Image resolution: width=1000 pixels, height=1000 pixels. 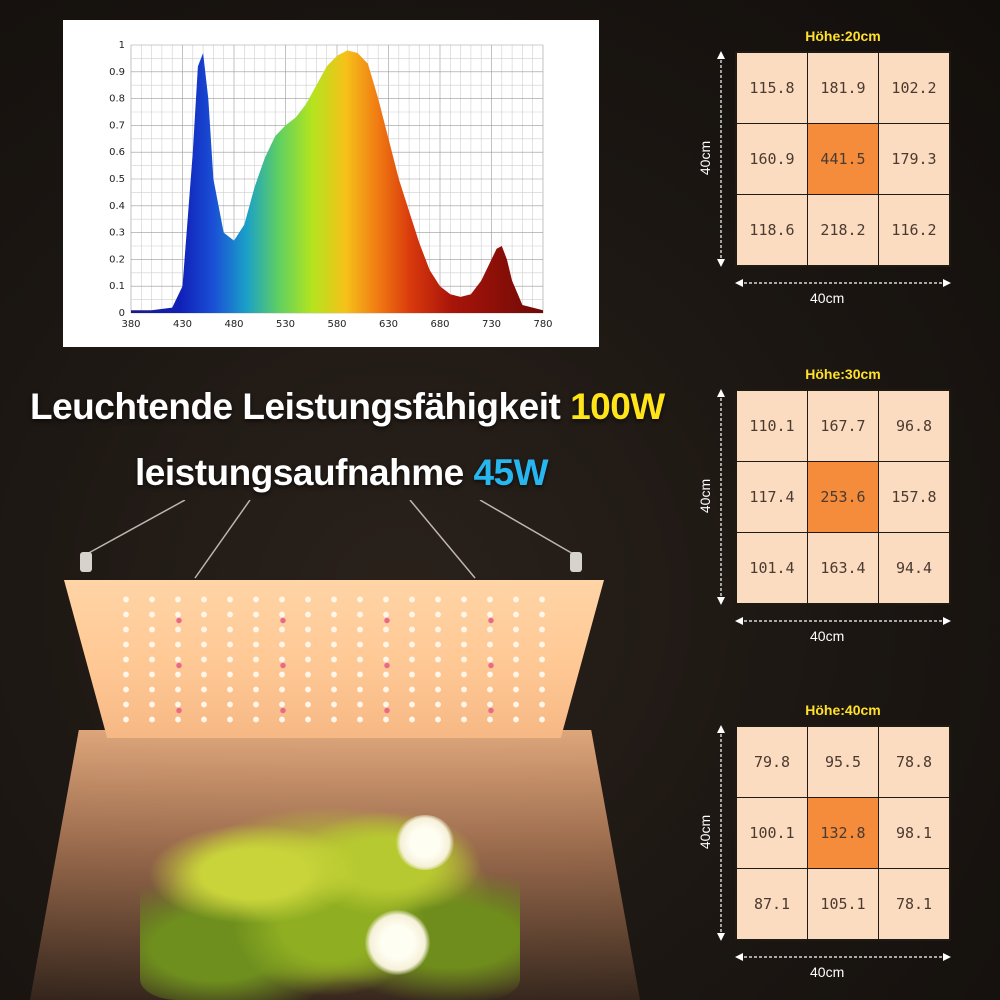 I want to click on spectrum-area, so click(x=337, y=182).